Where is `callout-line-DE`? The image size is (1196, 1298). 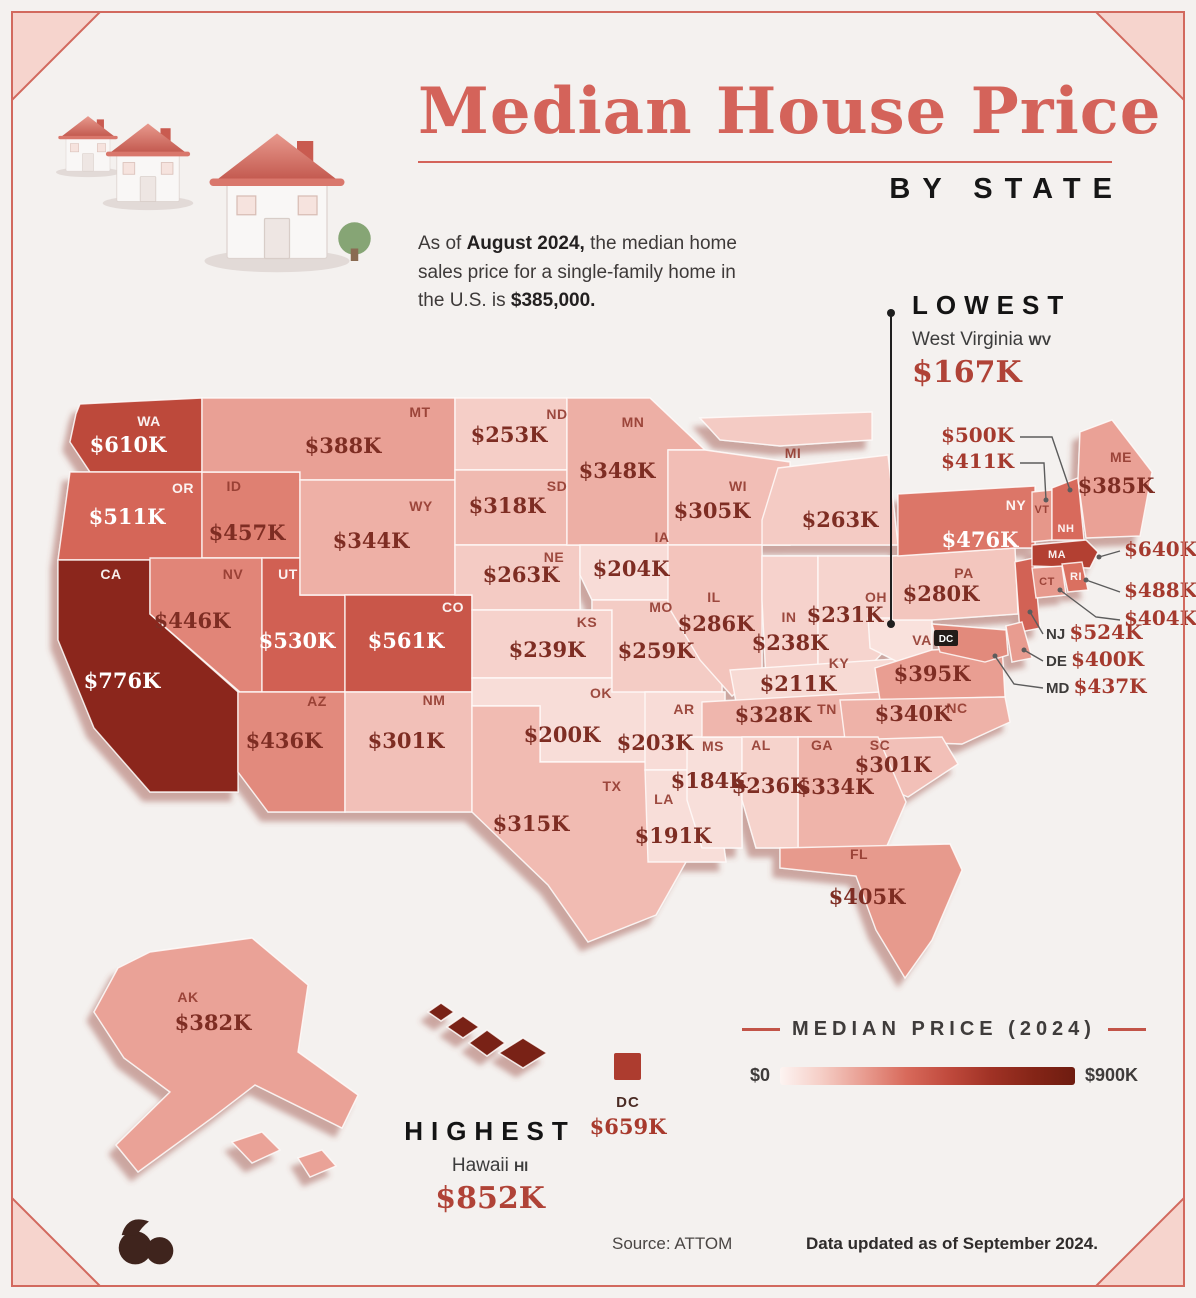 callout-line-DE is located at coordinates (1033, 655).